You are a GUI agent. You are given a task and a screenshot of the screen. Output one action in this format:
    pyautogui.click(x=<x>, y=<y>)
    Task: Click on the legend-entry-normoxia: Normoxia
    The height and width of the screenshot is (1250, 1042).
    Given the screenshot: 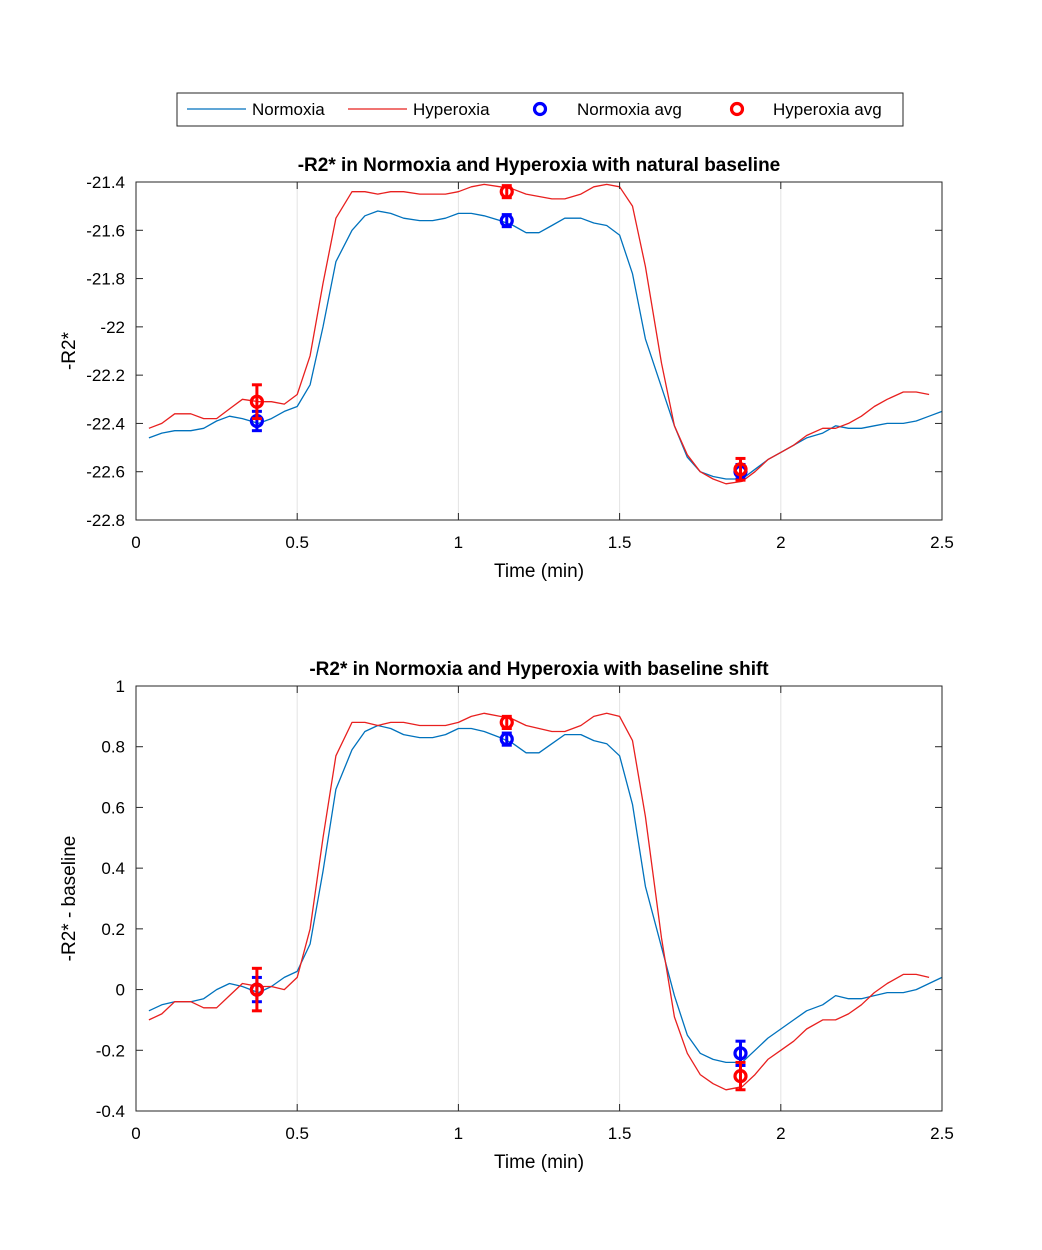 What is the action you would take?
    pyautogui.click(x=256, y=109)
    